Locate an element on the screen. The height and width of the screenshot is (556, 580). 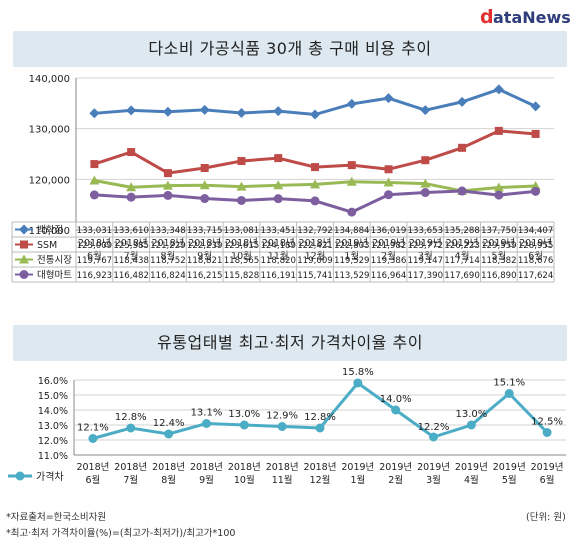
table-cell: 119,529 is located at coordinates (352, 261).